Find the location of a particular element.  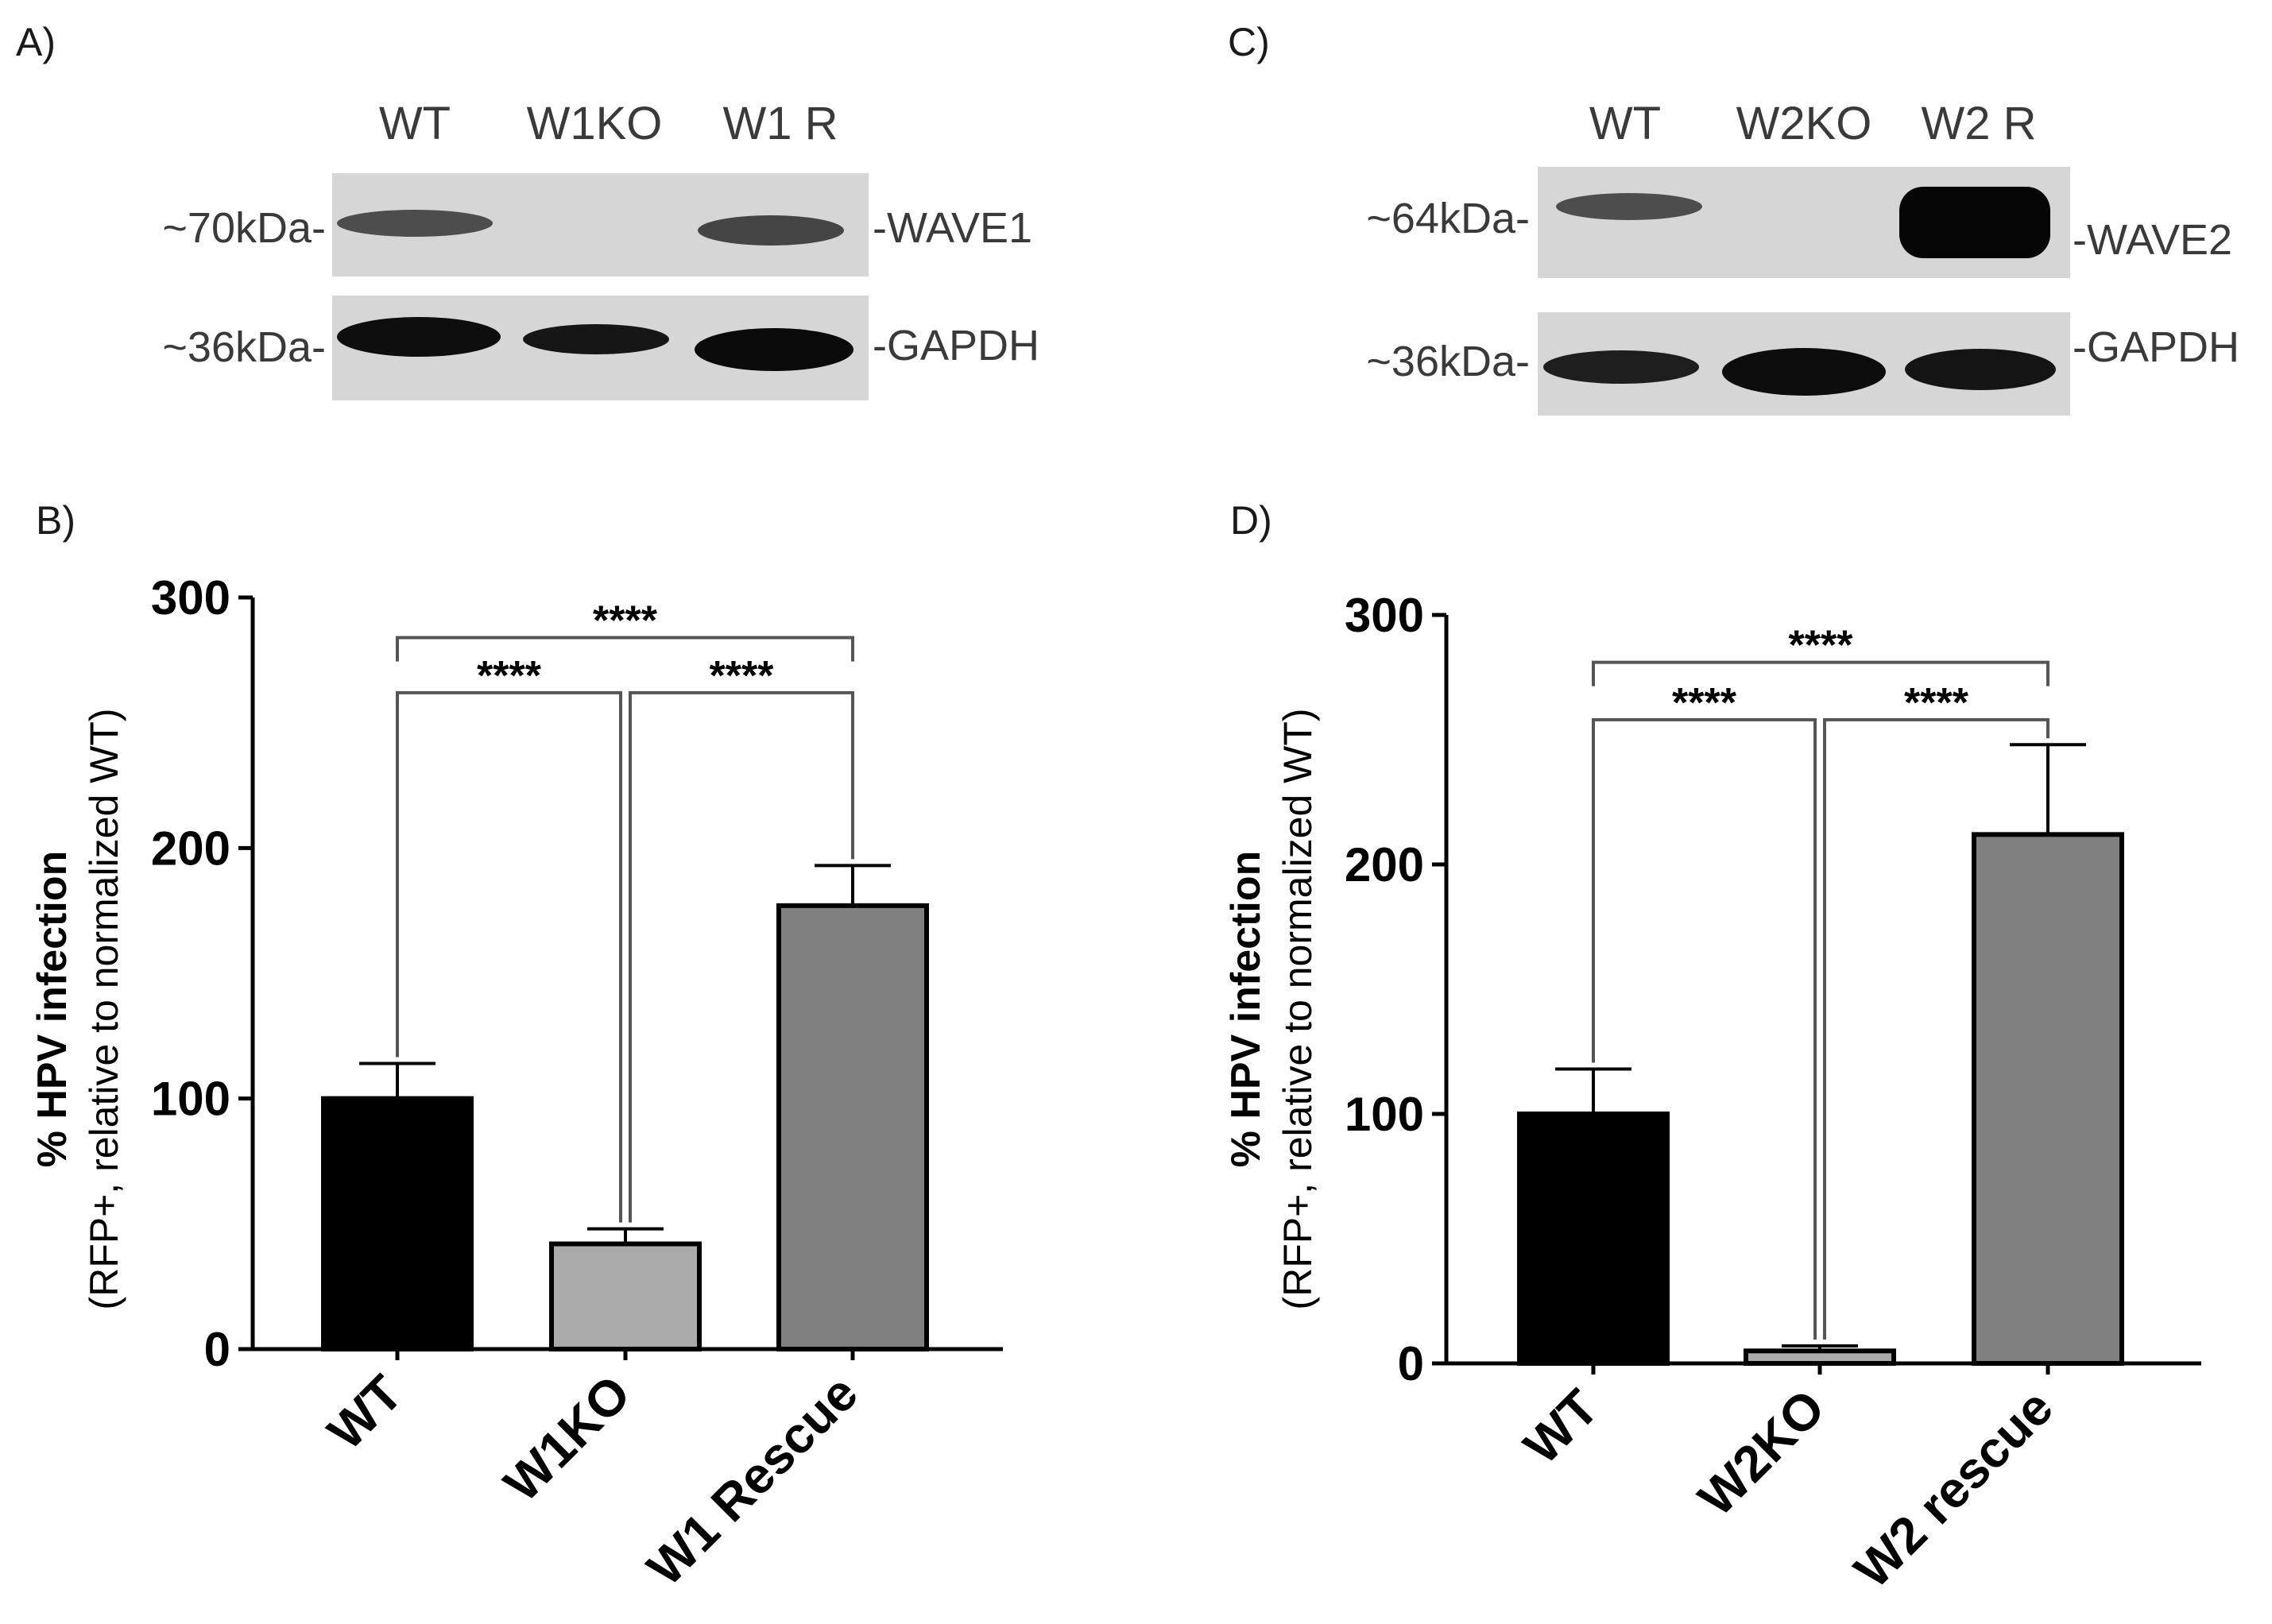

lane-label: W1 R is located at coordinates (780, 123).